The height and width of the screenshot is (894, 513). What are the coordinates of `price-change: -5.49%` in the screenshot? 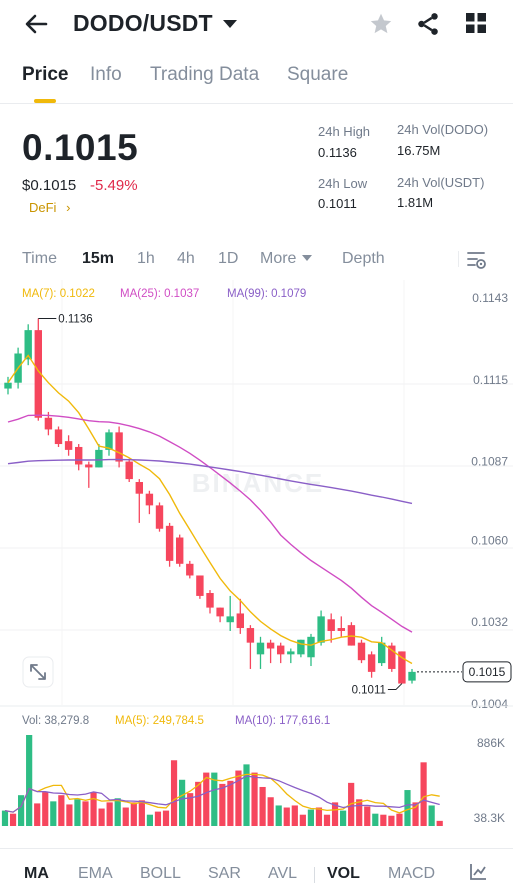 It's located at (114, 185).